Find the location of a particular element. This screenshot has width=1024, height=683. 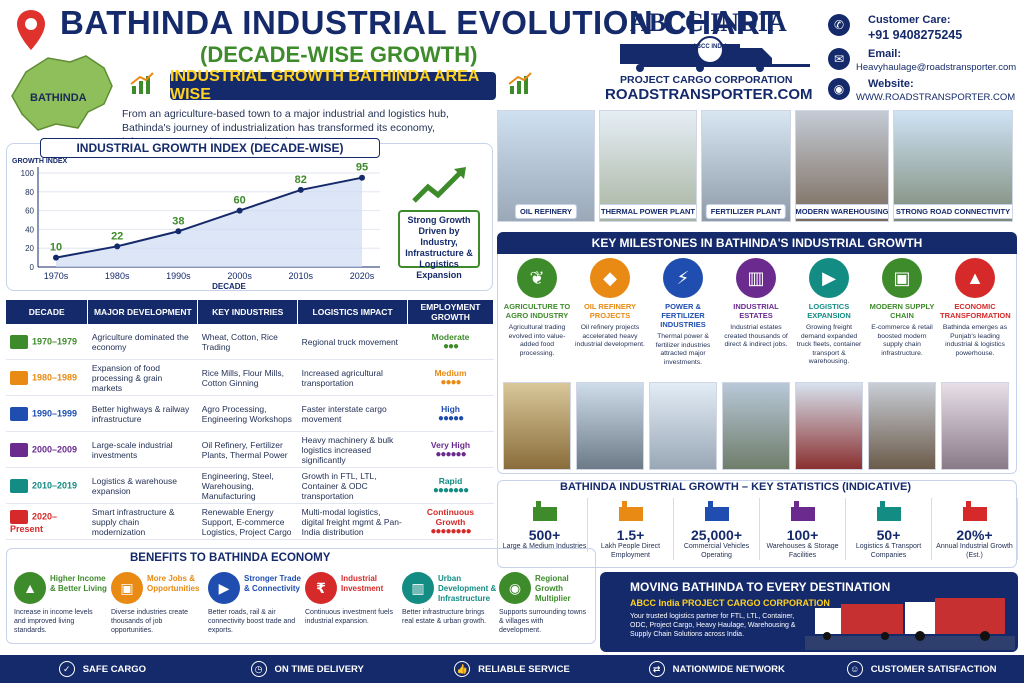

warehouse-icon is located at coordinates (19, 485).